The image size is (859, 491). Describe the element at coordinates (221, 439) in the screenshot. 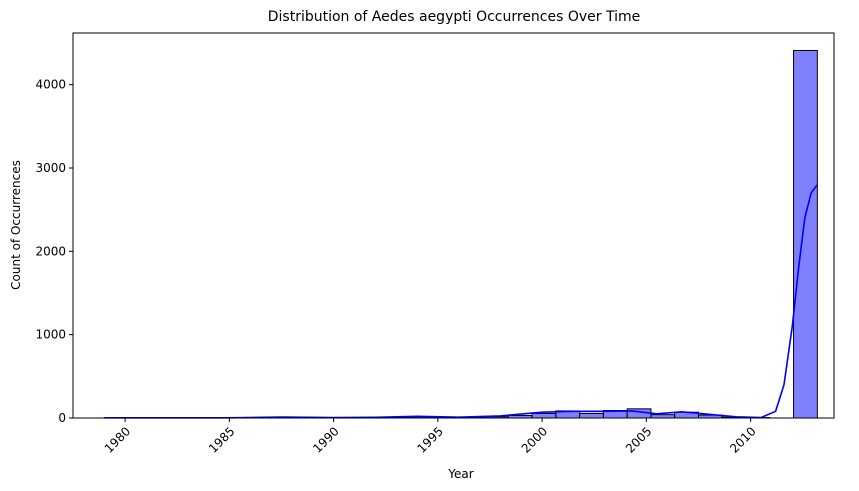

I see `x-tick-label: 1985` at that location.